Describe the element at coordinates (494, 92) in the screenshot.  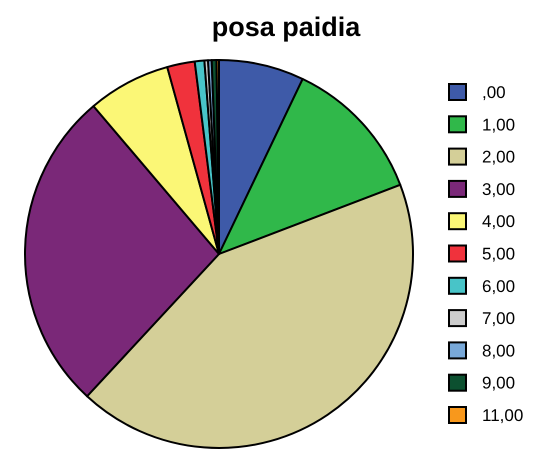
I see `legend-label: ,00` at that location.